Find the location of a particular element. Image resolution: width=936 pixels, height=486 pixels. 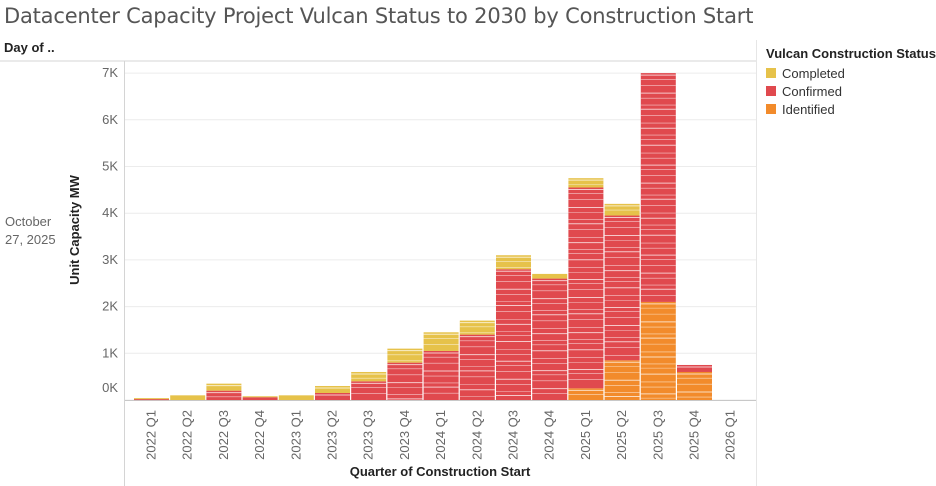

legend-item-completed: Completed is located at coordinates (851, 73).